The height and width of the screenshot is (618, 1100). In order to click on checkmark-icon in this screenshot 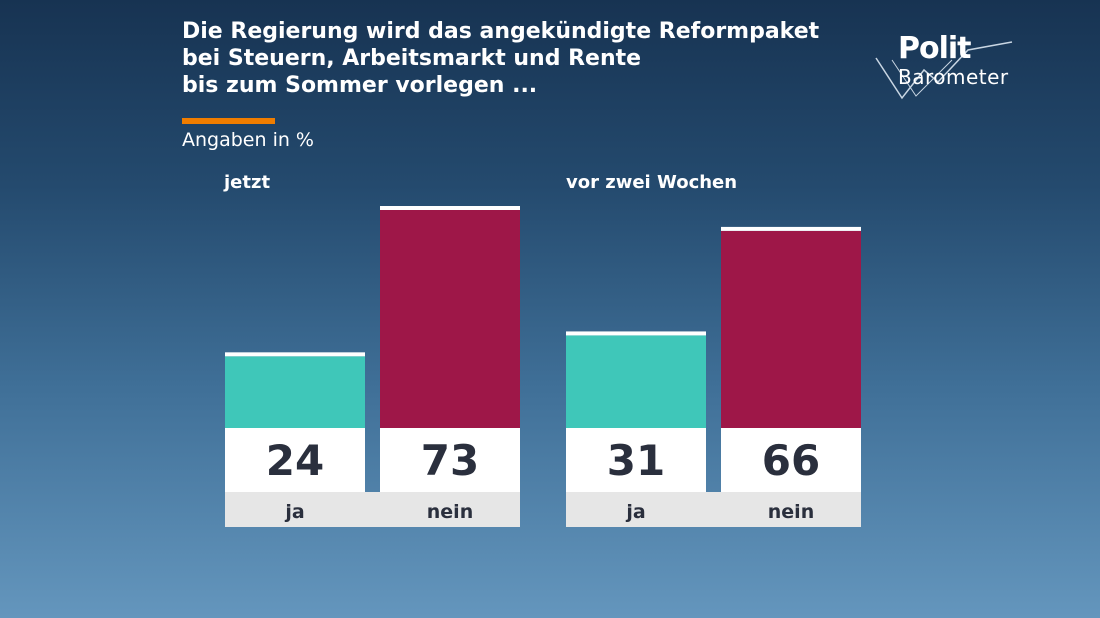, I will do `click(944, 70)`.